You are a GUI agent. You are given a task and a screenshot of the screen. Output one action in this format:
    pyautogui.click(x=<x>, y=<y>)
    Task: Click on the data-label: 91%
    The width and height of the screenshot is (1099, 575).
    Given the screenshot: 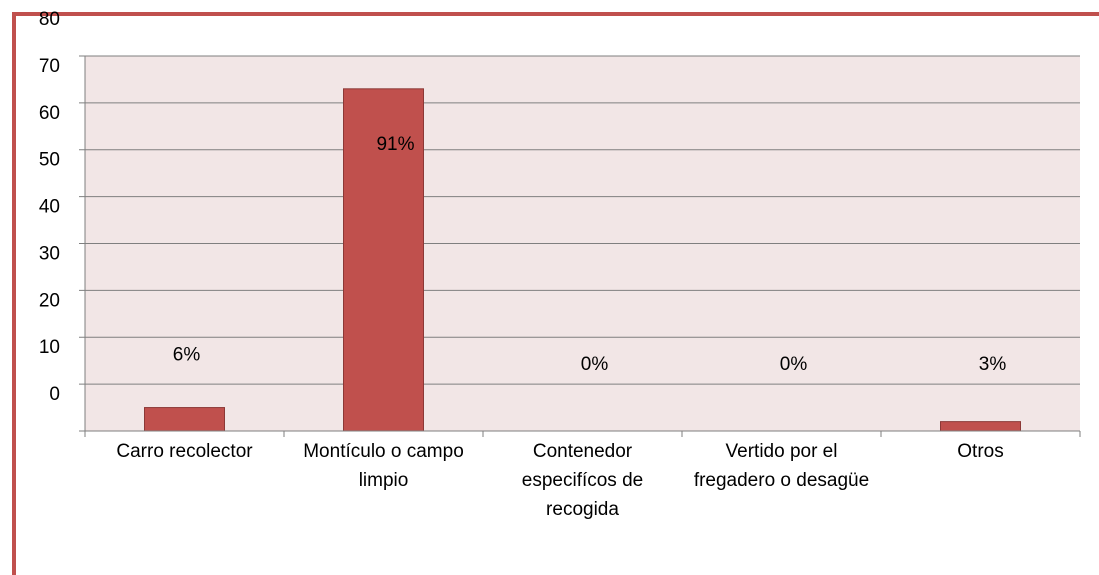 What is the action you would take?
    pyautogui.click(x=395, y=144)
    